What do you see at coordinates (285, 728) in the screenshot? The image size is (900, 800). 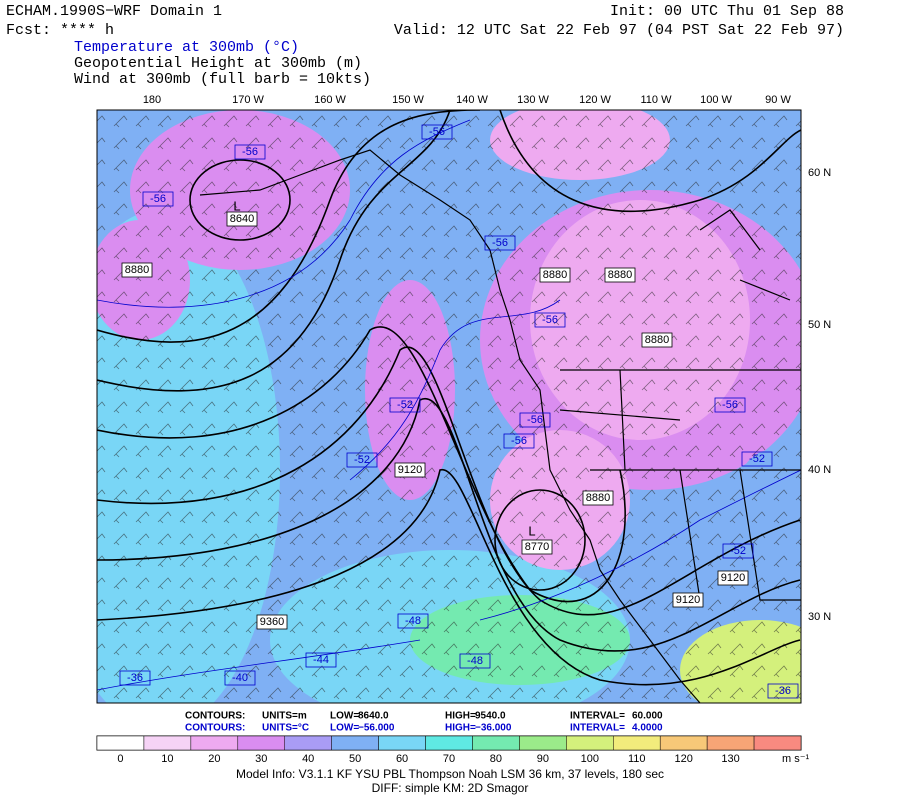 I see `contour-info: UNITS=°C` at bounding box center [285, 728].